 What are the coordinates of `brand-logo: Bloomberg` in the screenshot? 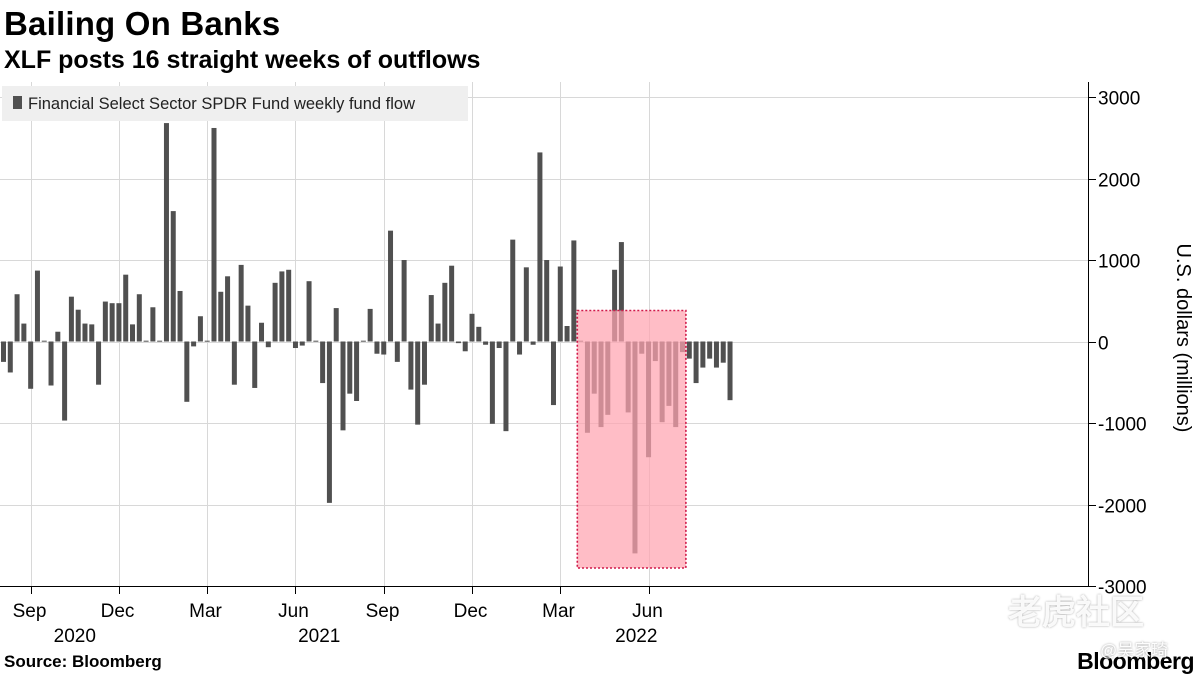 It's located at (1135, 661).